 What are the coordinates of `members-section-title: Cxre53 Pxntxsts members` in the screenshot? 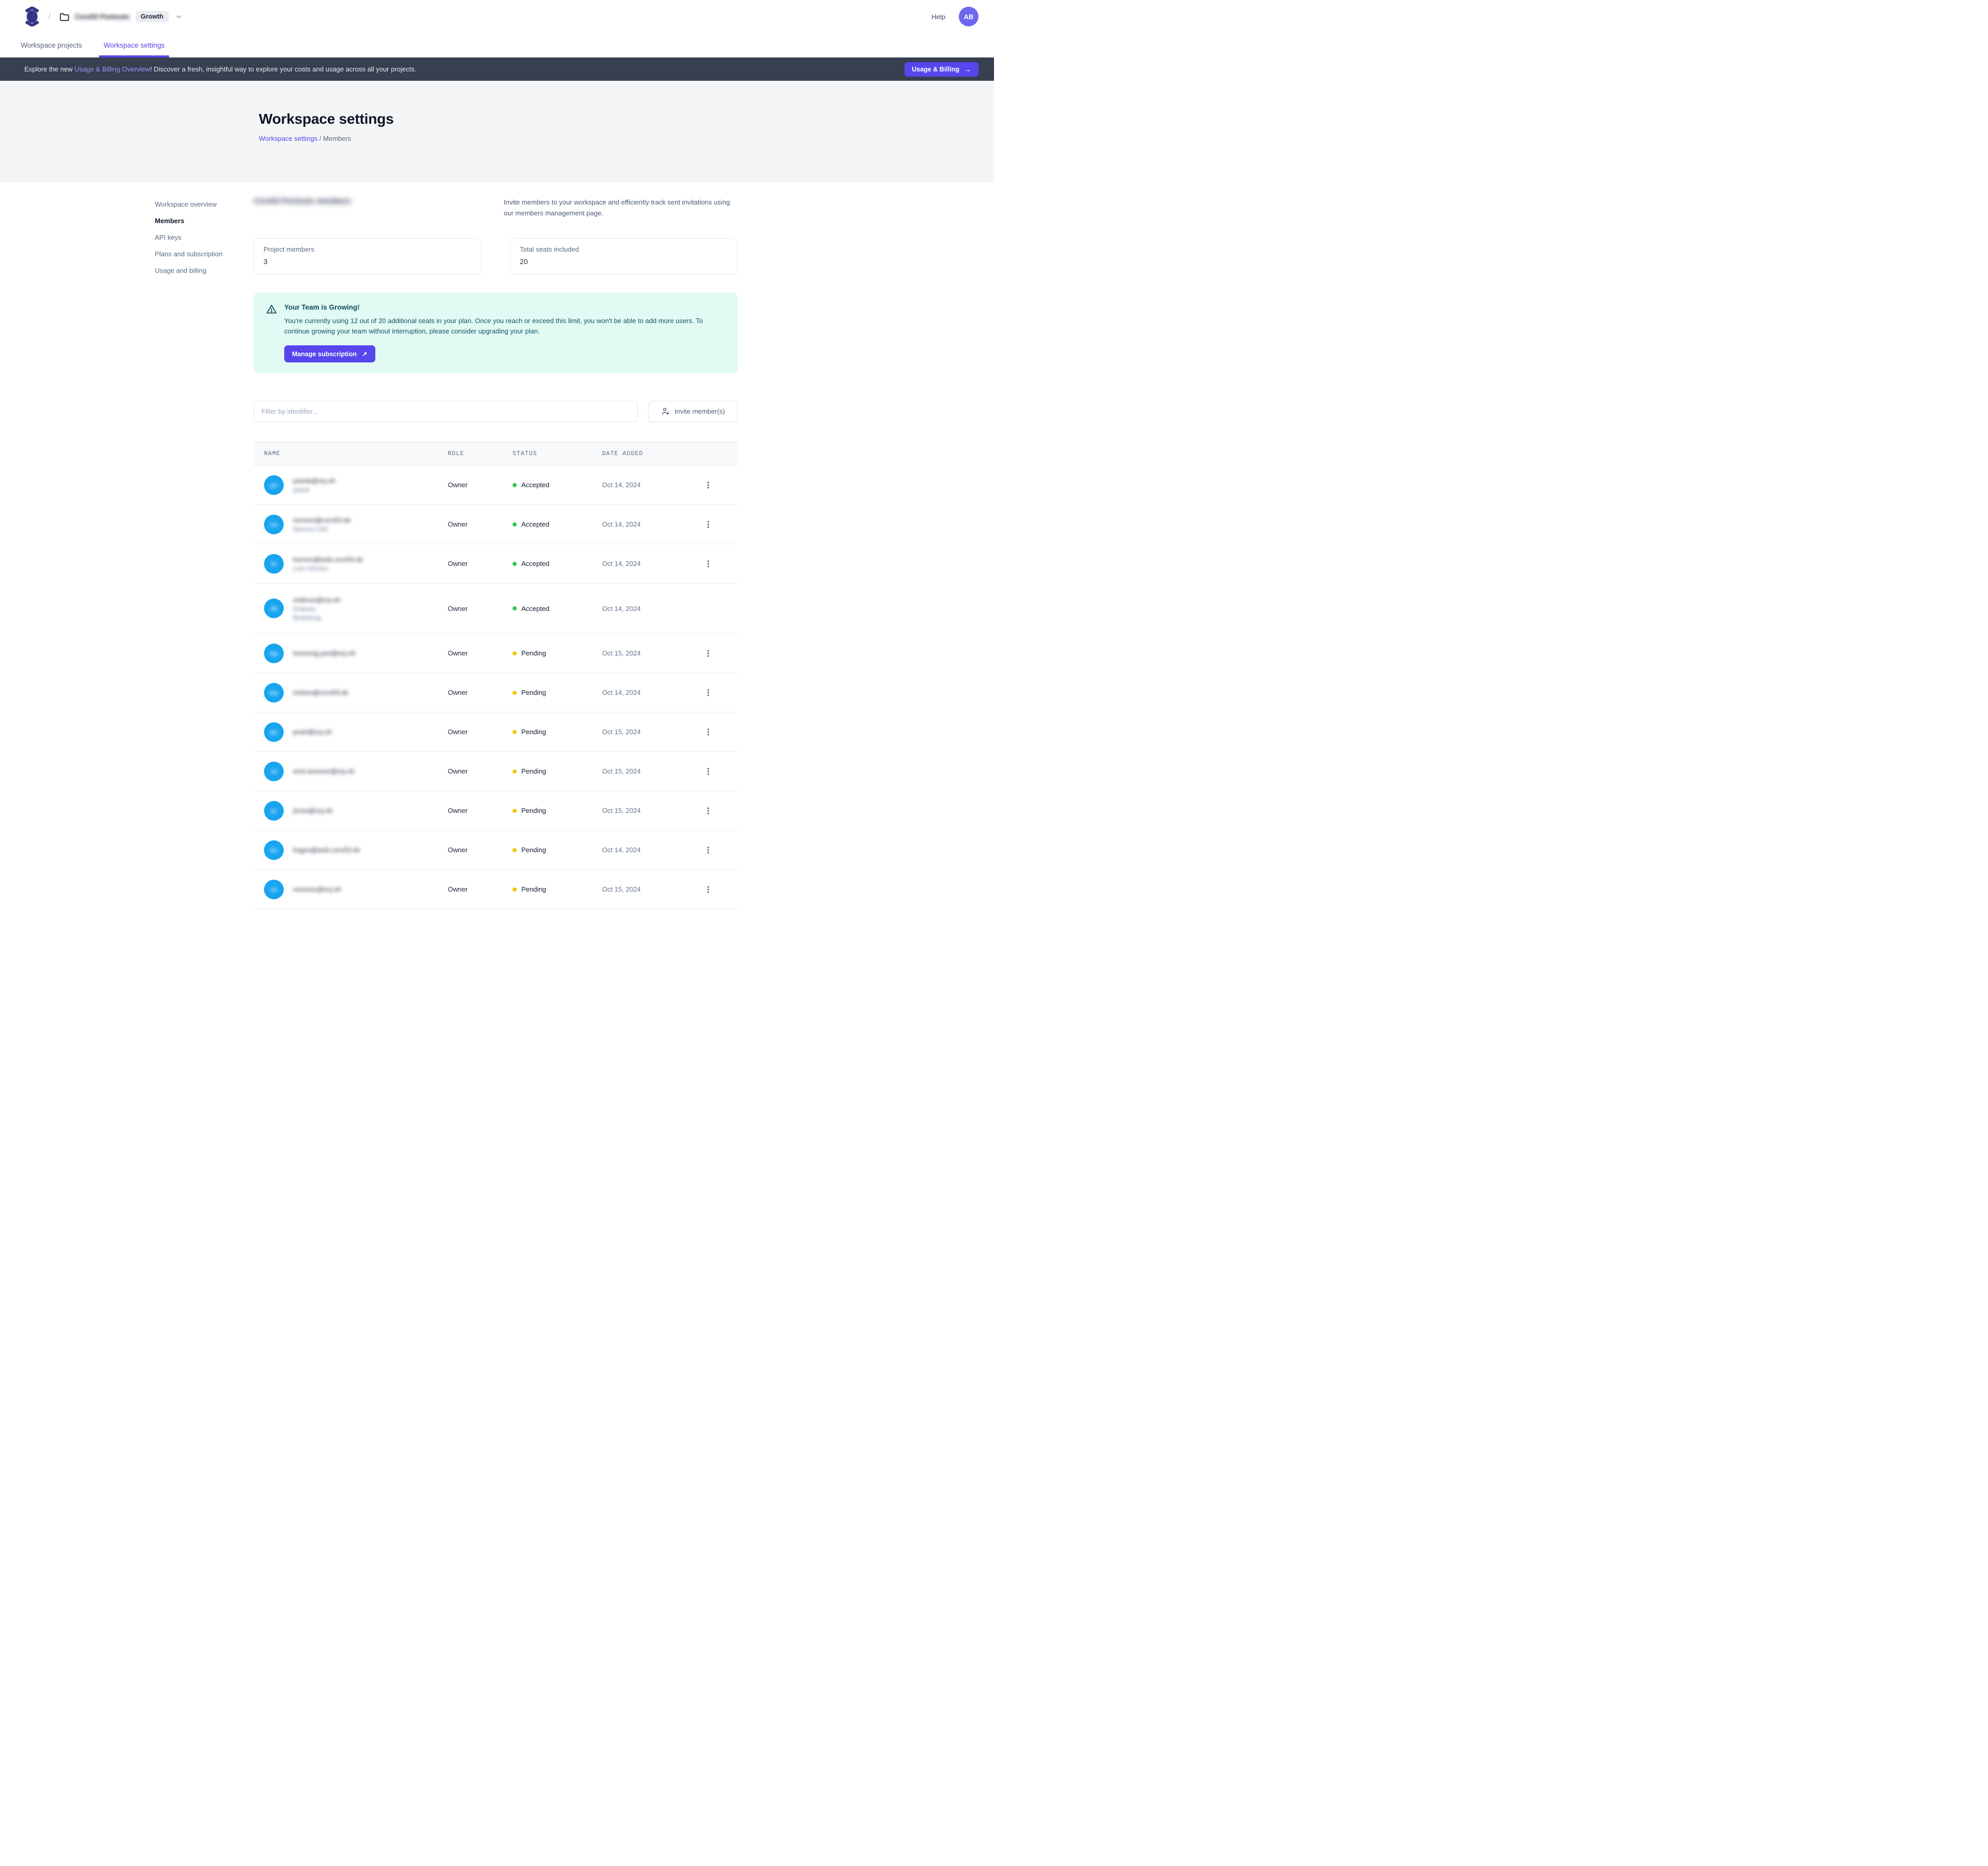 It's located at (302, 201).